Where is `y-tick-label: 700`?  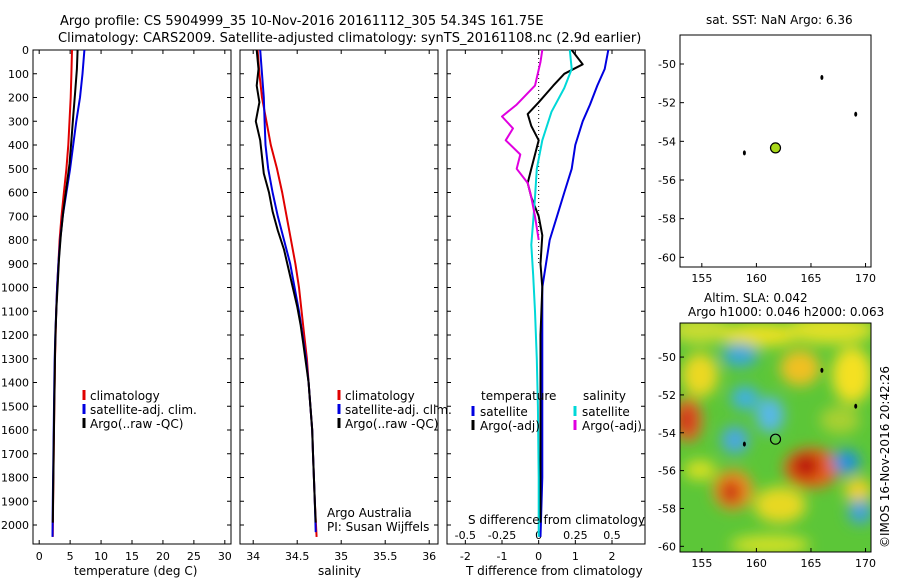 y-tick-label: 700 is located at coordinates (18, 216).